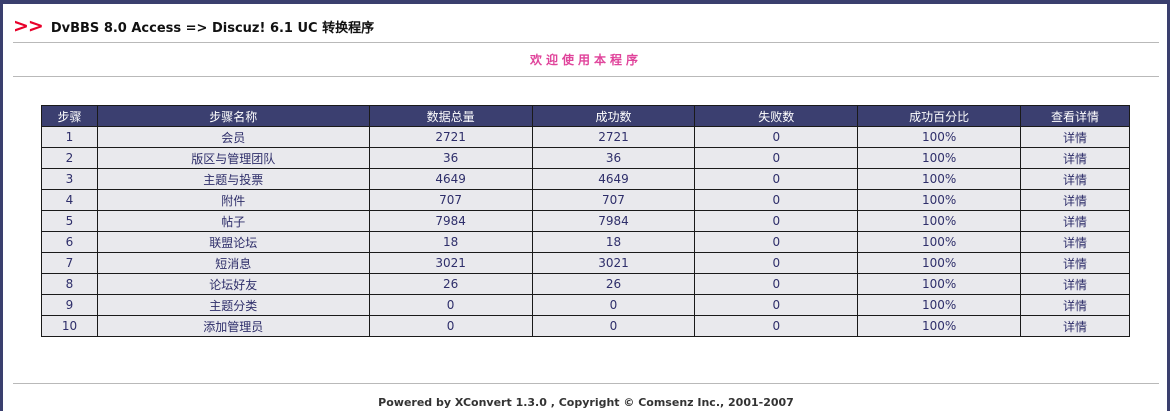 Image resolution: width=1170 pixels, height=411 pixels. I want to click on step-name: 帖子, so click(233, 221).